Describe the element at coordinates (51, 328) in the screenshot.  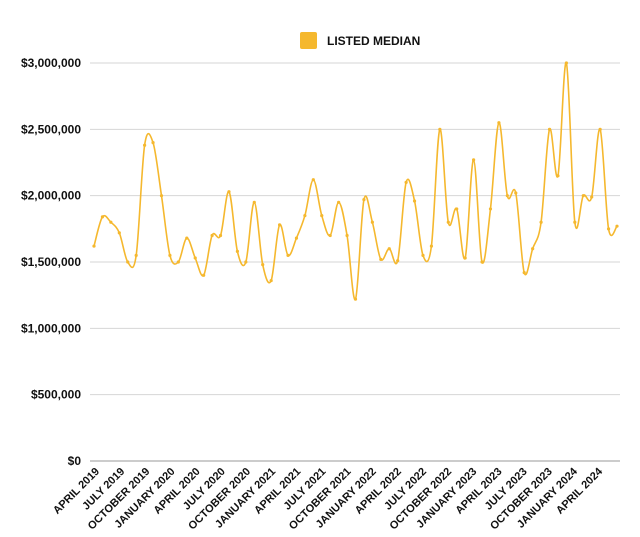
I see `y-tick-label: $1,000,000` at that location.